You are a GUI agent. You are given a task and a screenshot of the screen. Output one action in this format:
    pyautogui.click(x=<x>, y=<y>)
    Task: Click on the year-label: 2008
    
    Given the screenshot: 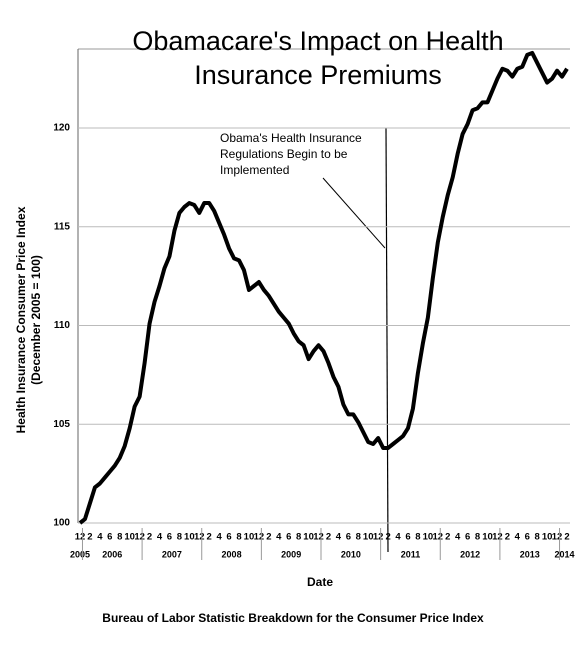 What is the action you would take?
    pyautogui.click(x=232, y=554)
    